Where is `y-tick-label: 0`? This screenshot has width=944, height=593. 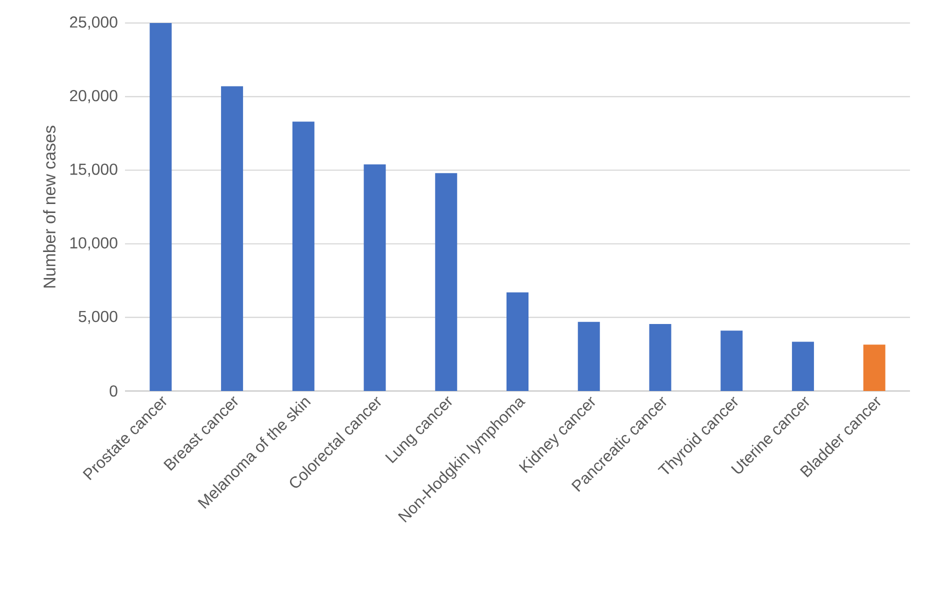 y-tick-label: 0 is located at coordinates (114, 391).